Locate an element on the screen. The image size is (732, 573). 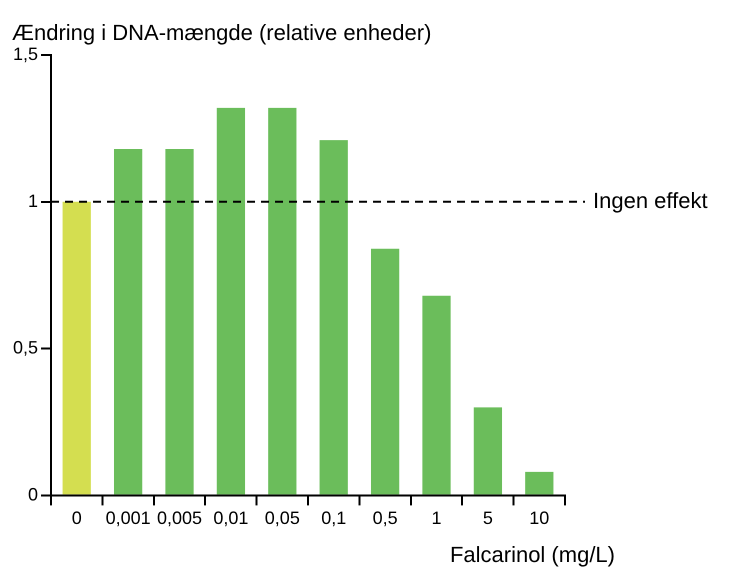
x-axis-title: Falcarinol (mg/L) is located at coordinates (532, 554).